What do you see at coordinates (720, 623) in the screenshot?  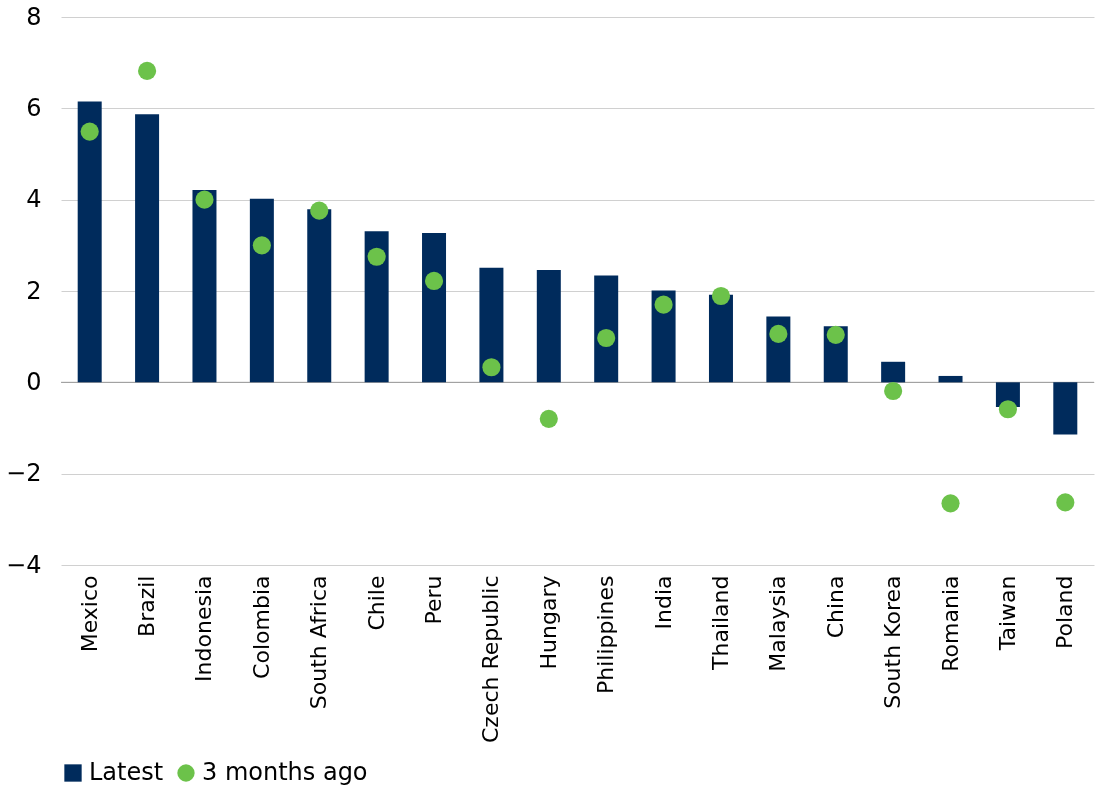 I see `x-tick-label: Thailand` at bounding box center [720, 623].